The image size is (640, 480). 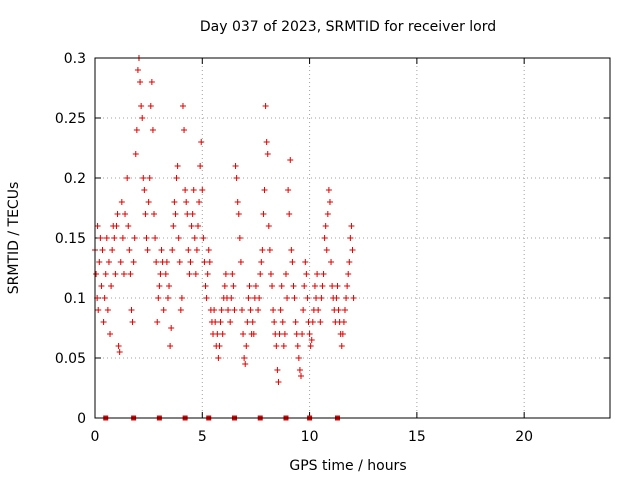 What do you see at coordinates (14, 238) in the screenshot?
I see `y-axis-label: SRMTID / TECUs` at bounding box center [14, 238].